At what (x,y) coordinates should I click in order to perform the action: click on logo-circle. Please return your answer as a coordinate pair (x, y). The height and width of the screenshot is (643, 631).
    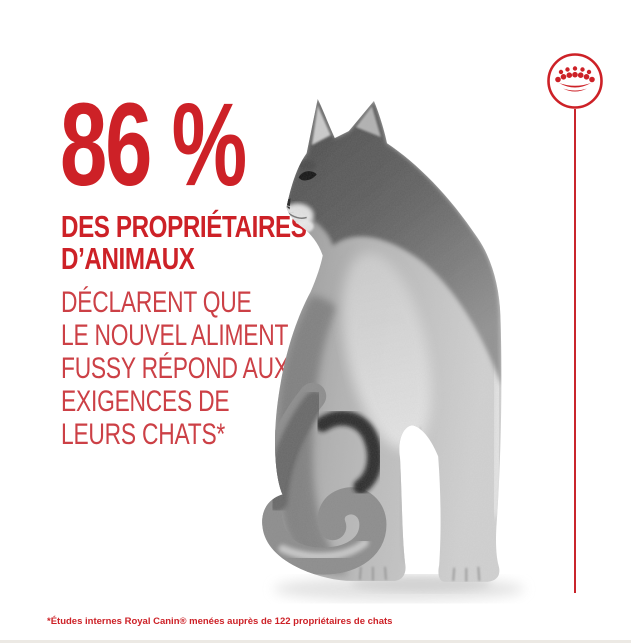
    Looking at the image, I should click on (575, 81).